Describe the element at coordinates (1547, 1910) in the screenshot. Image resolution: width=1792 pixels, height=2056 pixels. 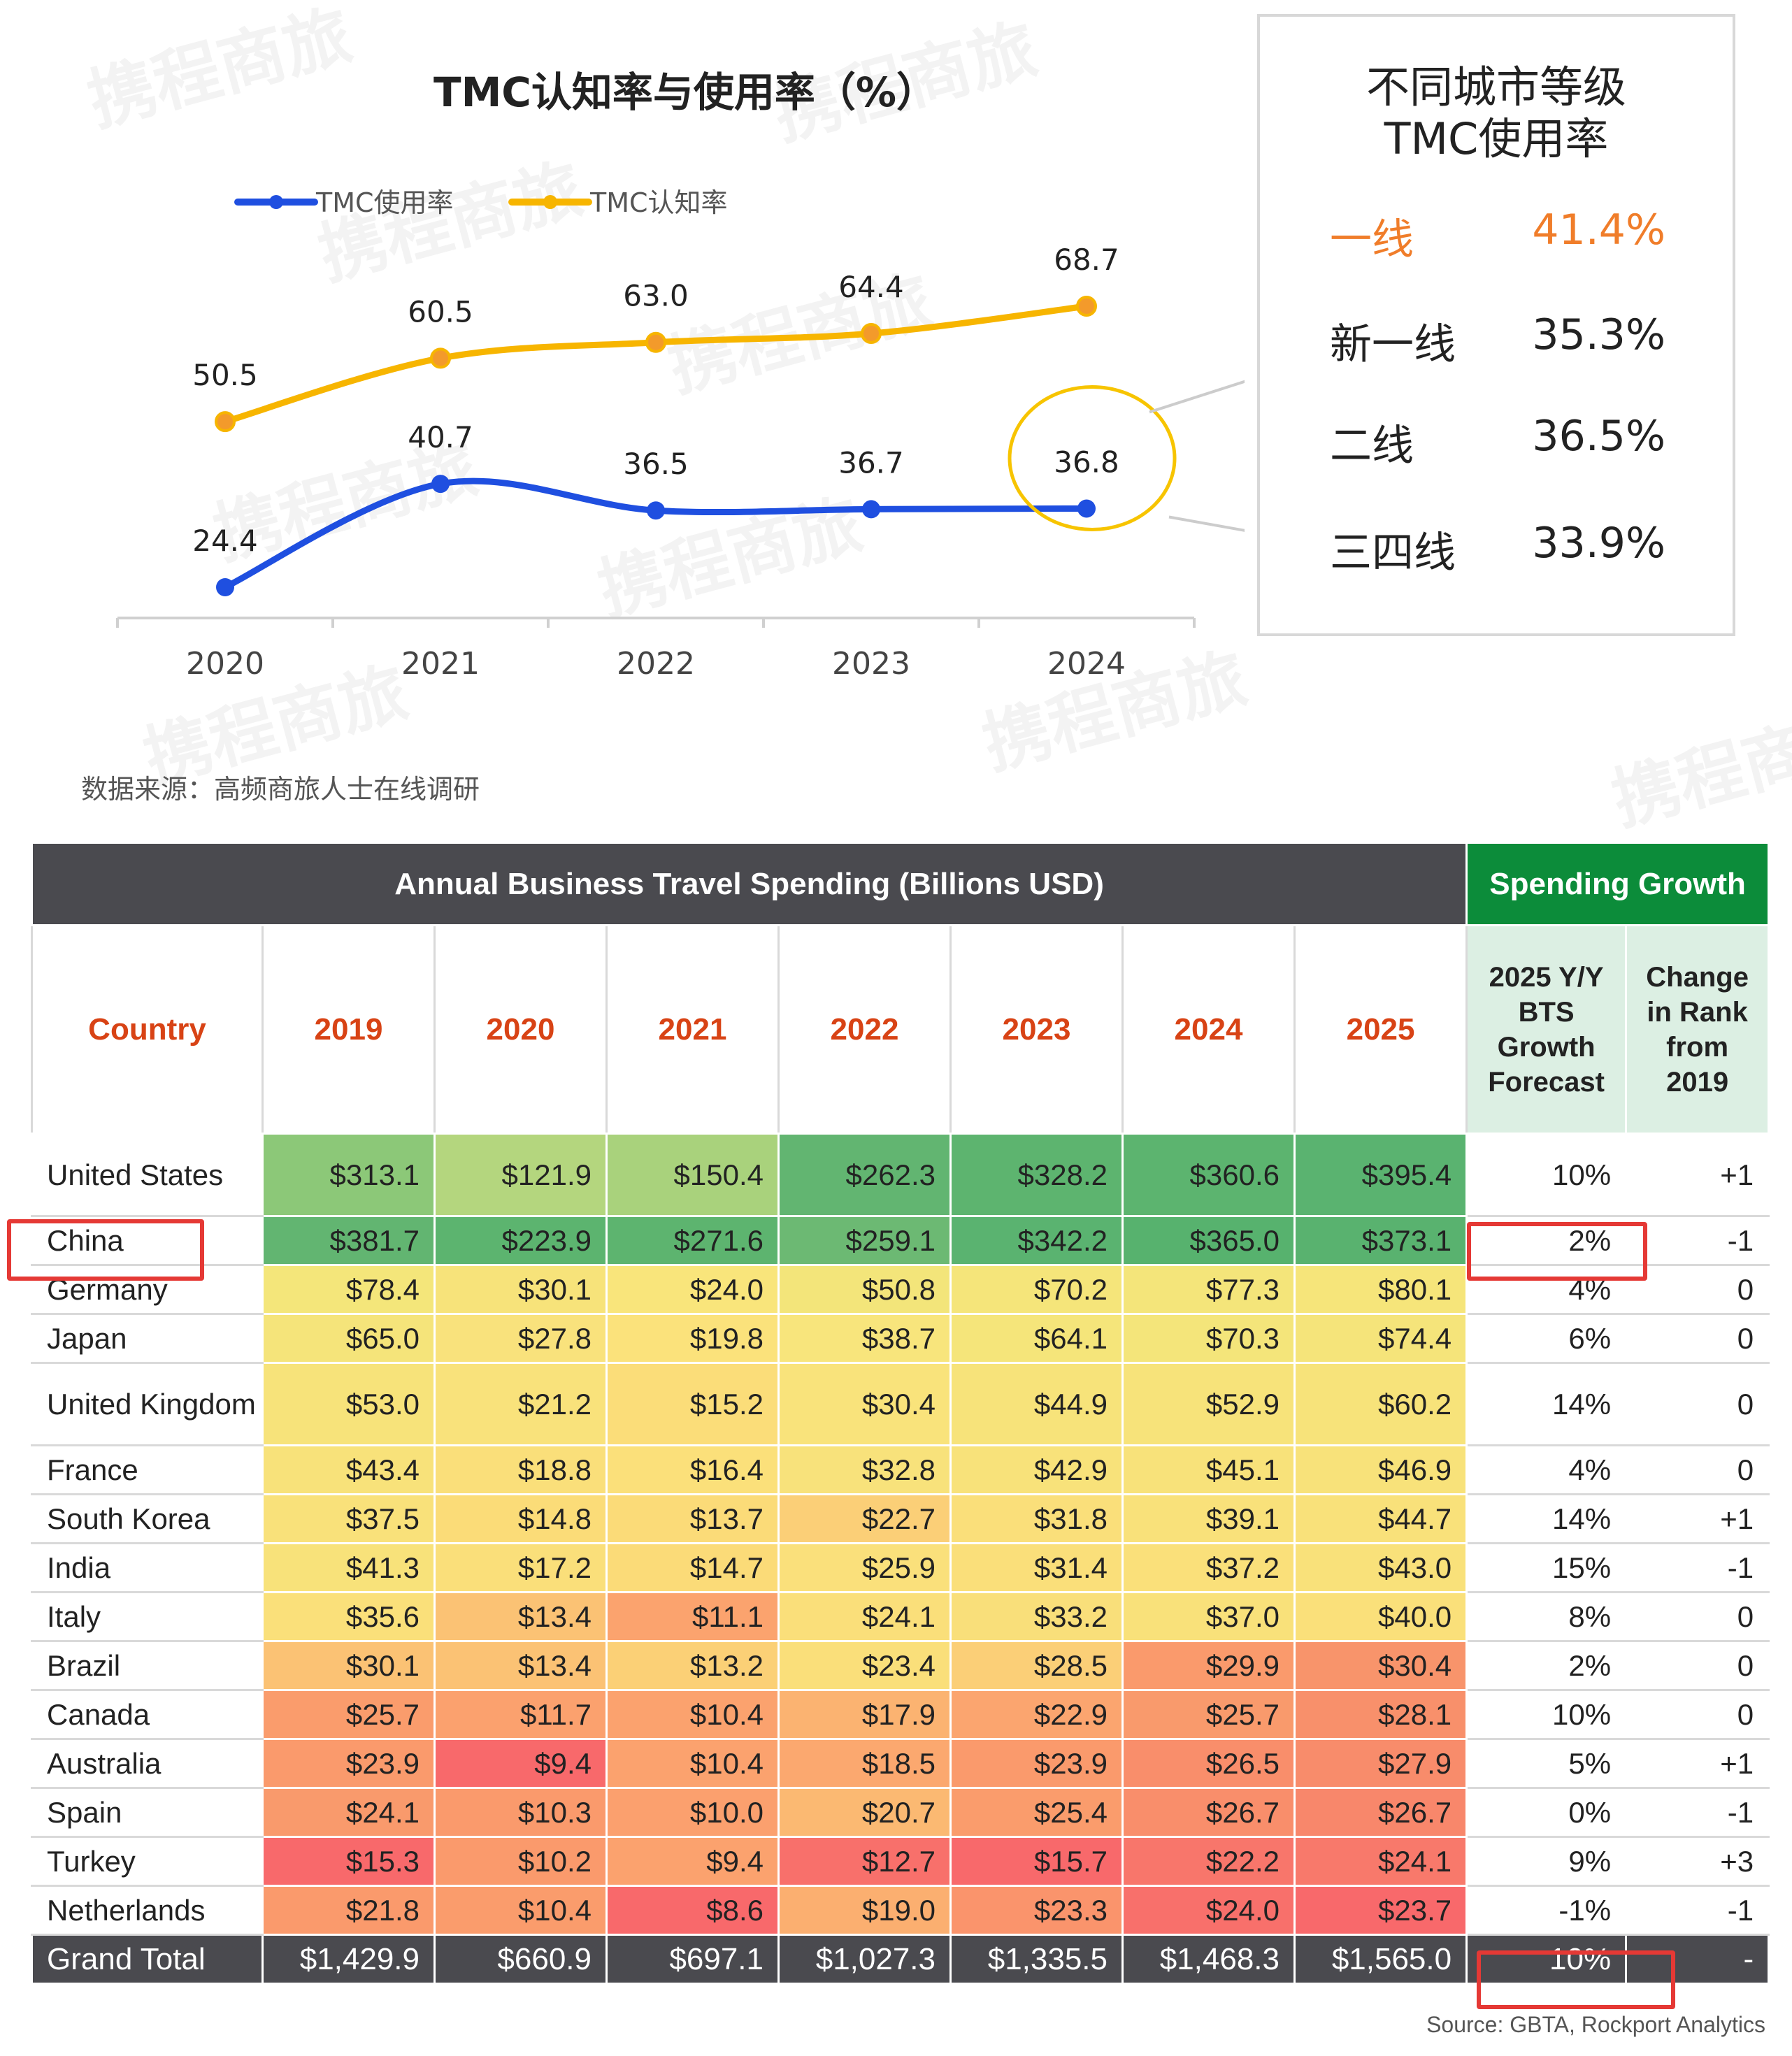
I see `growth-cell: -1%` at that location.